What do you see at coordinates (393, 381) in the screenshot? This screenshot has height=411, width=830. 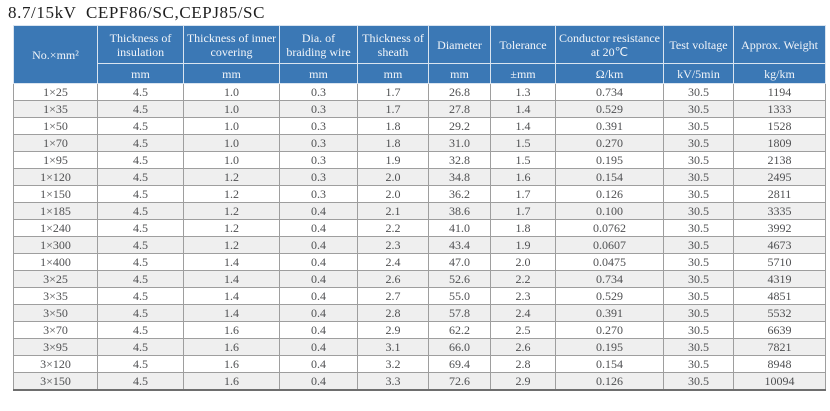 I see `table-cell-sheath: 3.3` at bounding box center [393, 381].